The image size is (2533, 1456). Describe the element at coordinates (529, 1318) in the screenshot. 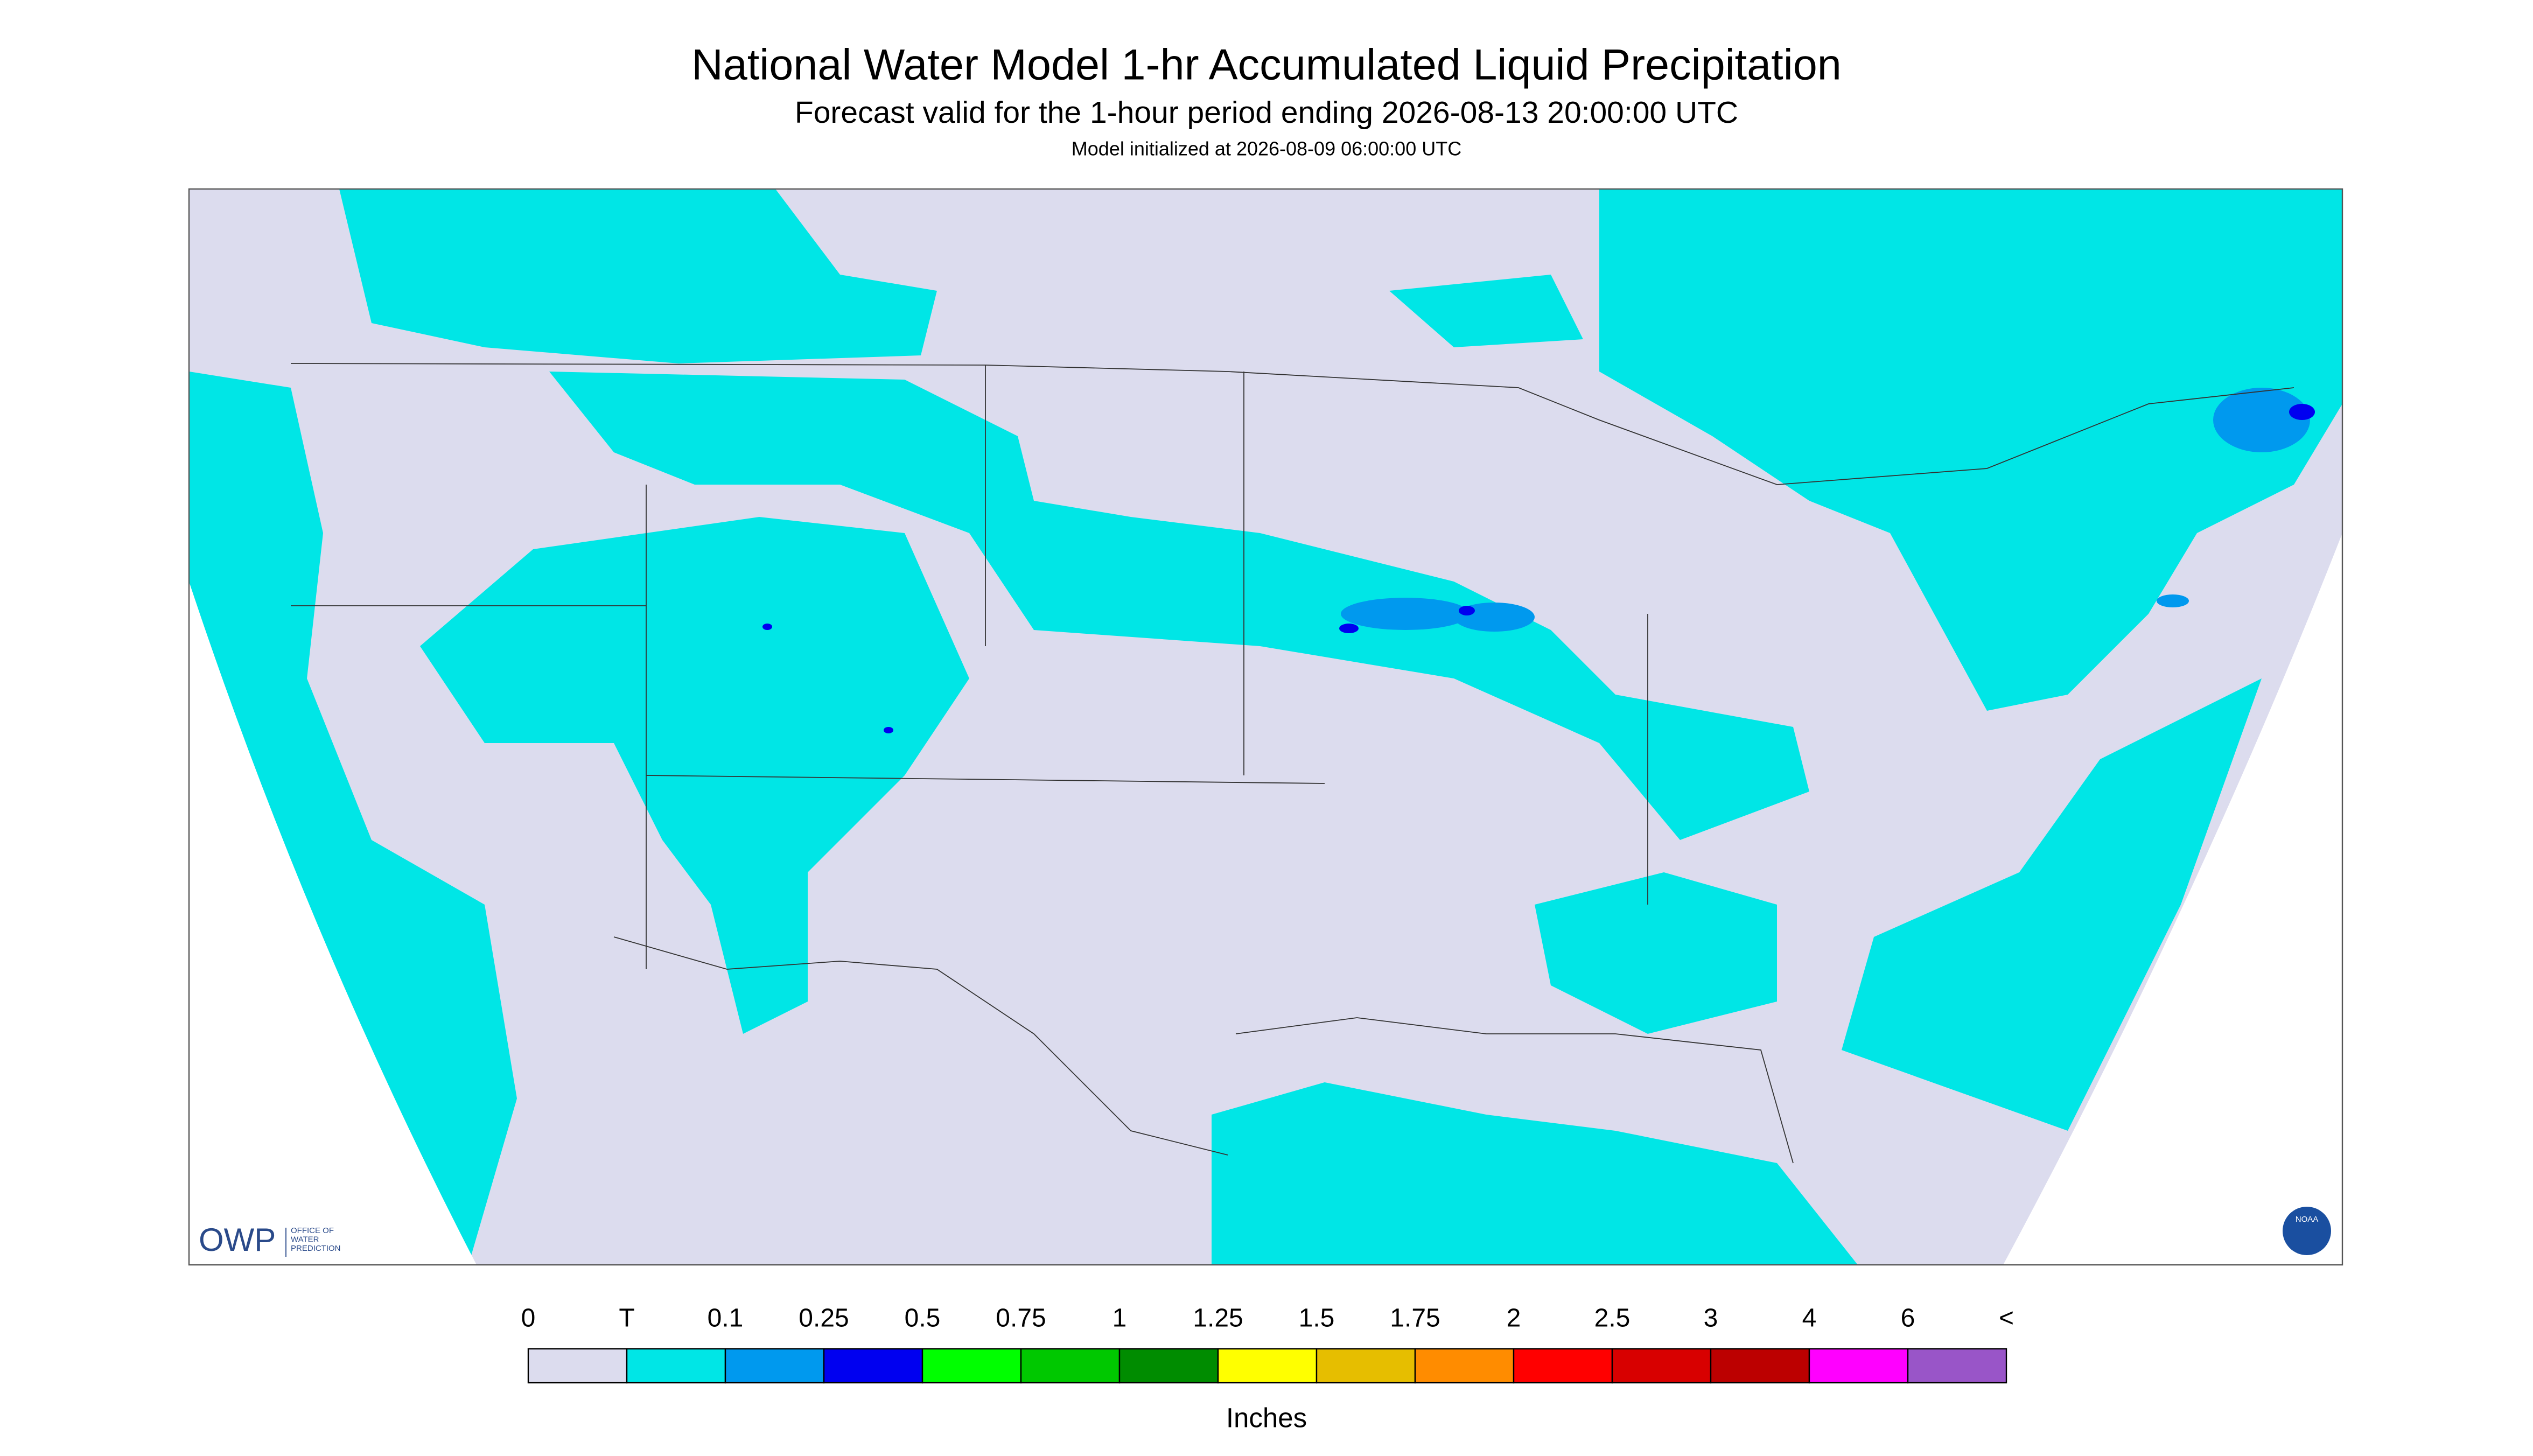

I see `legend-label: 0` at that location.